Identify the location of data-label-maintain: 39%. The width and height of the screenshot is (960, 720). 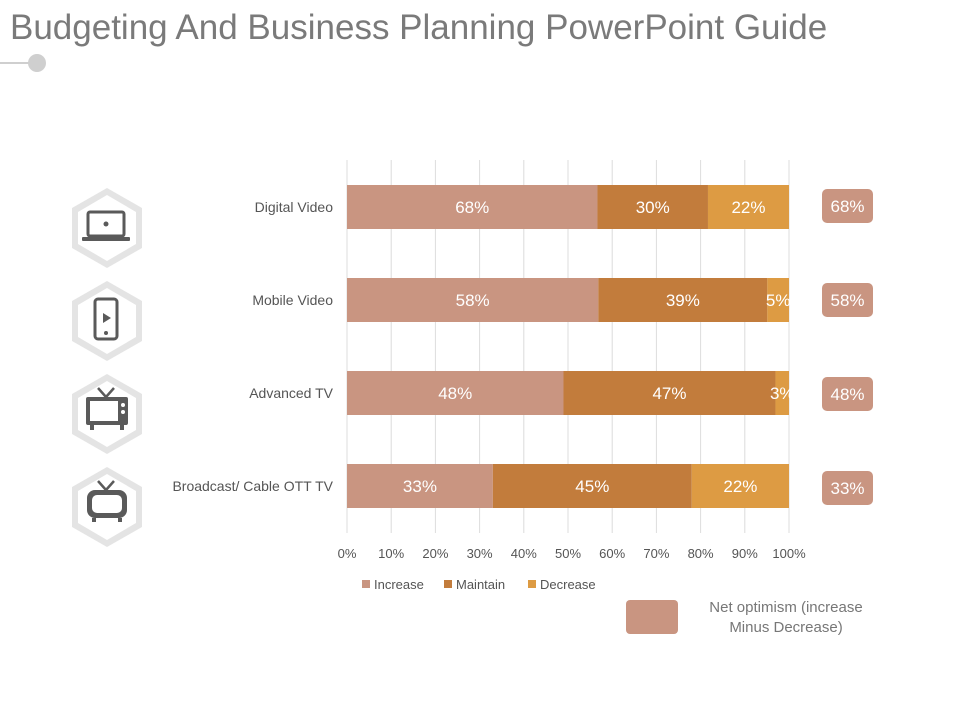
(683, 300).